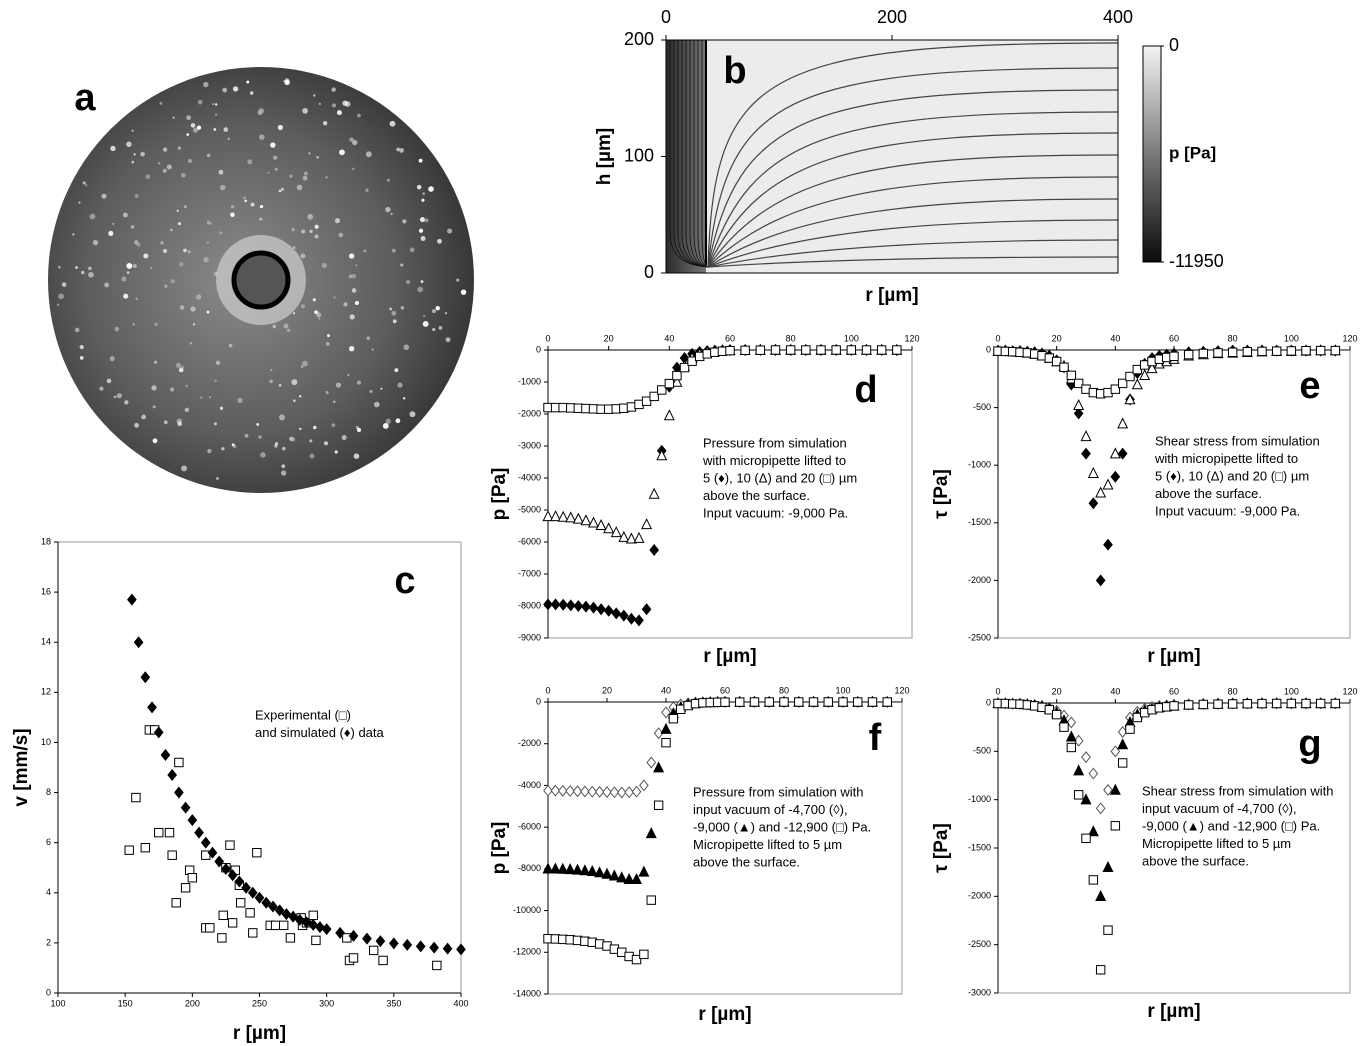  Describe the element at coordinates (1291, 691) in the screenshot. I see `x-tick-label: 100` at that location.